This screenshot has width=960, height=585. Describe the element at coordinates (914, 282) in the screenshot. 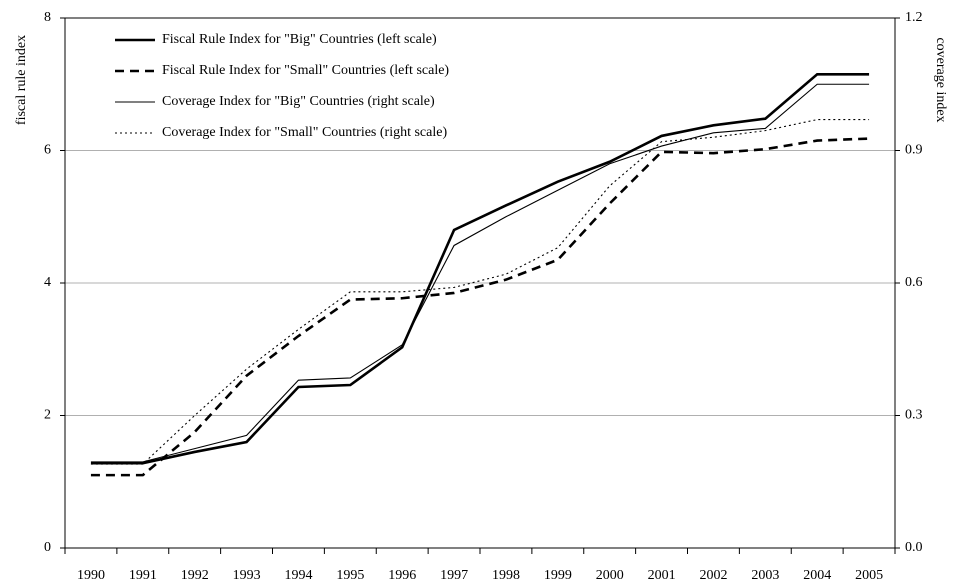

I see `y2-tick-label: 0.6` at that location.